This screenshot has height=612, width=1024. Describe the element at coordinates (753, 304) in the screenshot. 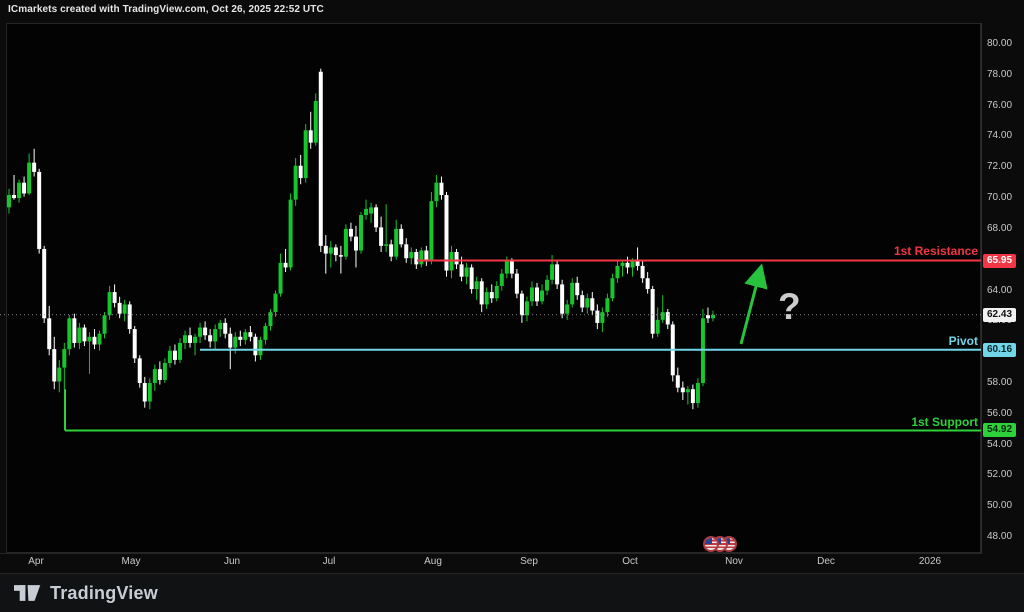

I see `bullish-arrow-annotation` at that location.